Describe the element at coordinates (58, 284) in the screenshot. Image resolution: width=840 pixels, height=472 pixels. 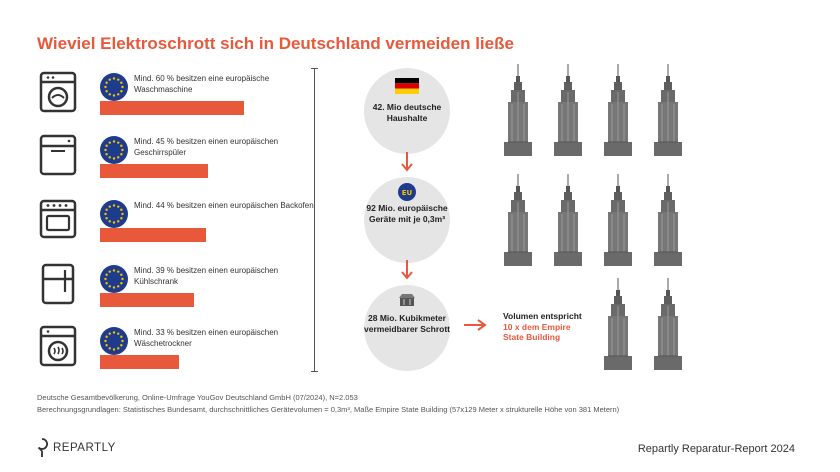
I see `fridge-icon` at that location.